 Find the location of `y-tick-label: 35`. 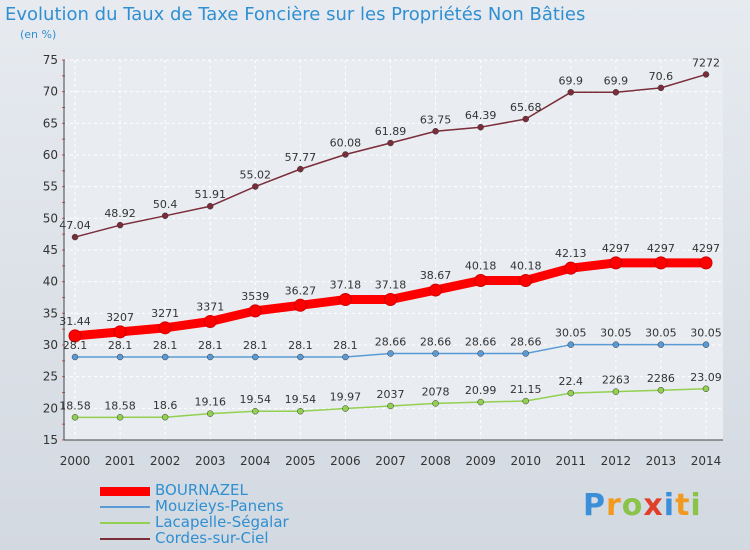

y-tick-label: 35 is located at coordinates (50, 313).